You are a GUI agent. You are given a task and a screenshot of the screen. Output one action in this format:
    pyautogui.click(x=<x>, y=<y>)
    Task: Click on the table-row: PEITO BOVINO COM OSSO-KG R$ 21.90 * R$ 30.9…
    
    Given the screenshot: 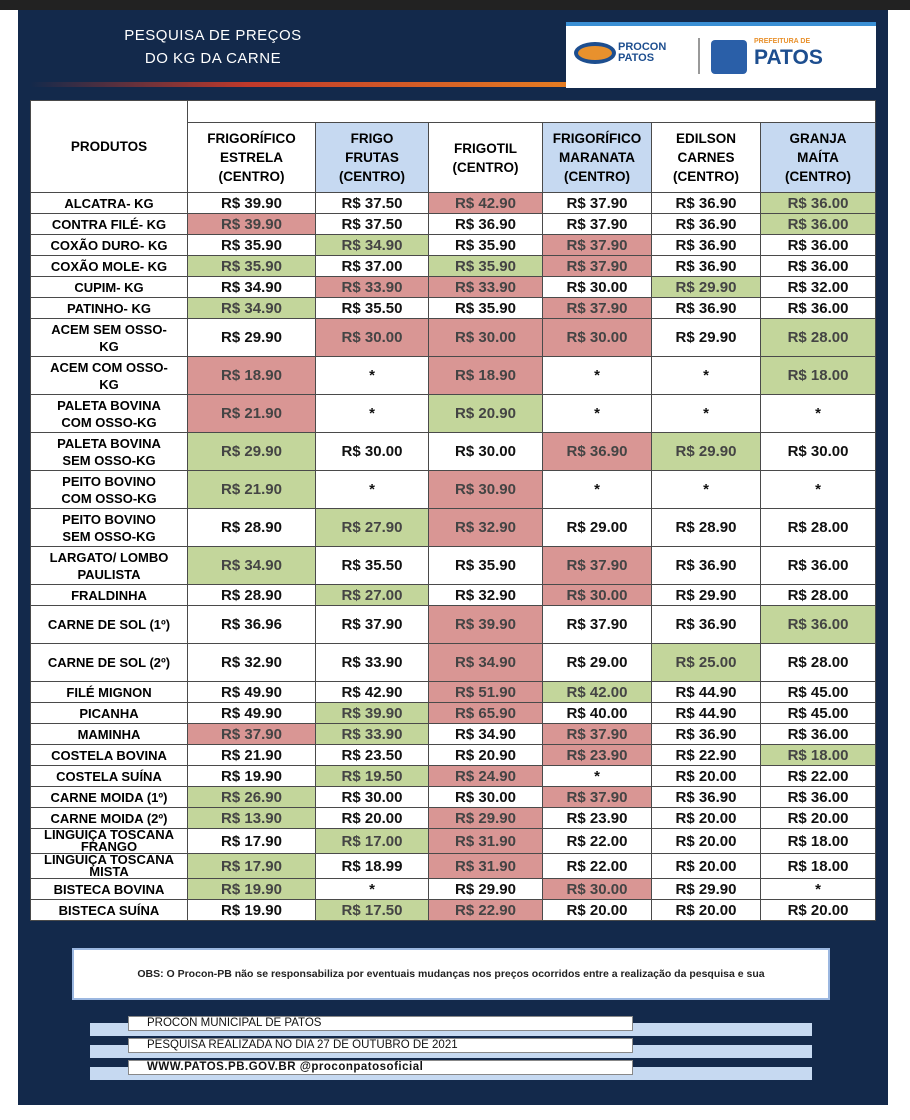 What is the action you would take?
    pyautogui.click(x=453, y=489)
    